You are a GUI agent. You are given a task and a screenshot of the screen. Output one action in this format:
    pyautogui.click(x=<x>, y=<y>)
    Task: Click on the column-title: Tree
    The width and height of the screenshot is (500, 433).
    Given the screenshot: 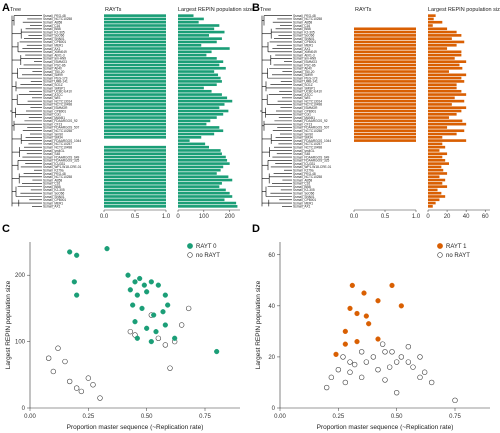 What is the action you would take?
    pyautogui.click(x=15, y=10)
    